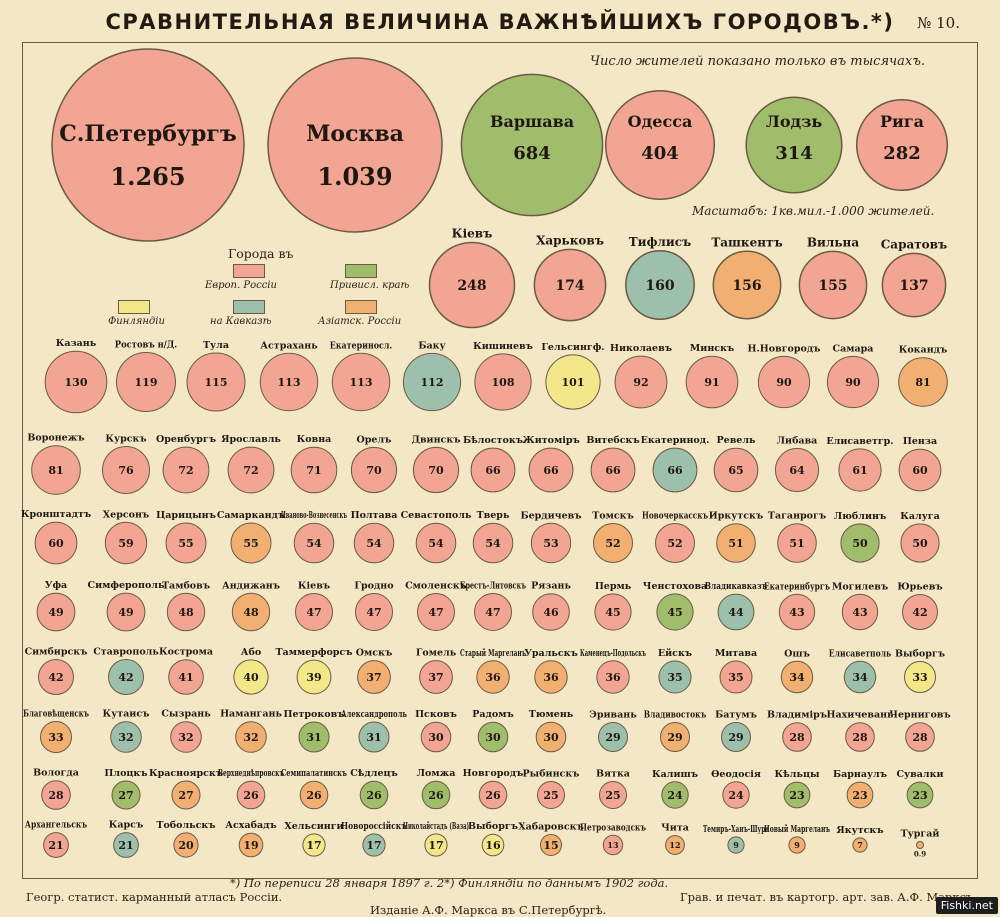  Describe the element at coordinates (493, 773) in the screenshot. I see `city-name: Новгородъ` at that location.